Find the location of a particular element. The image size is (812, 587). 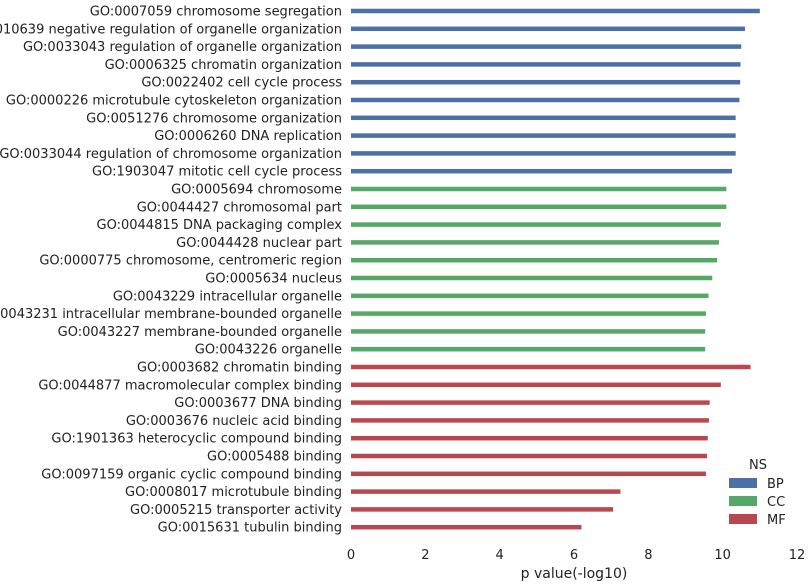

x-tick-label: 10 is located at coordinates (722, 555).